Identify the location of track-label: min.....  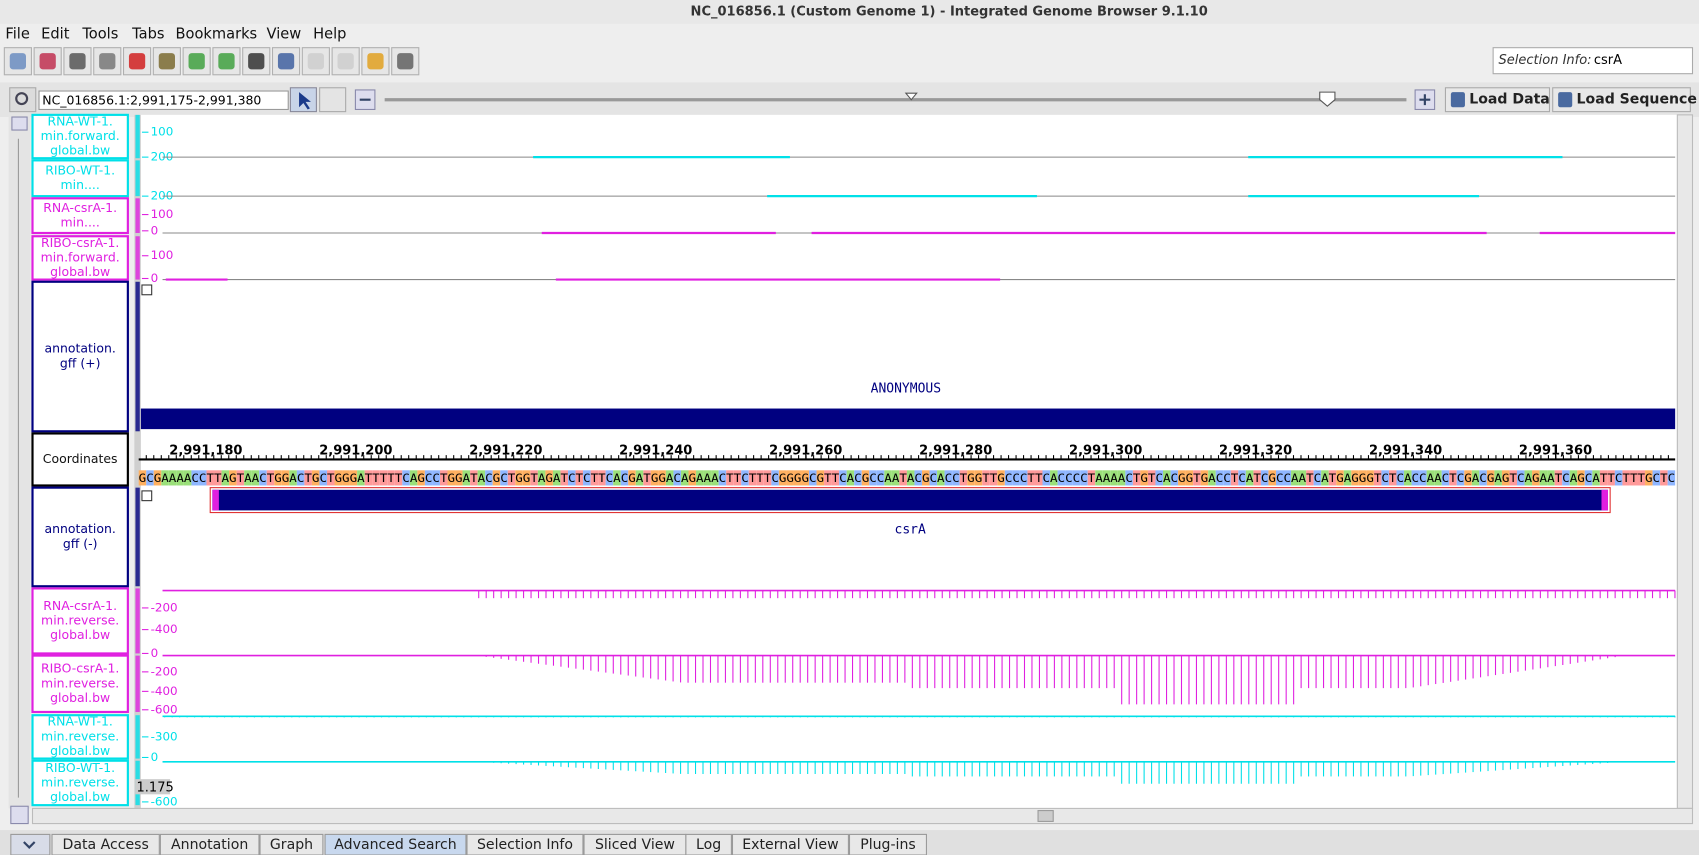
(80, 221).